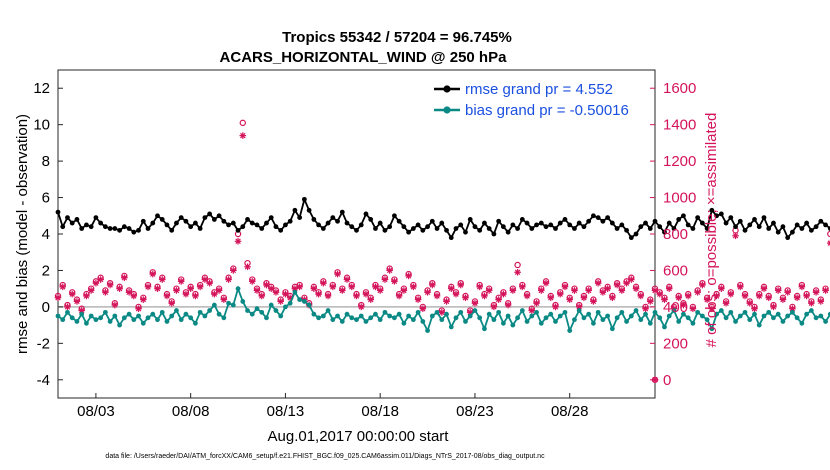 This screenshot has height=470, width=830. Describe the element at coordinates (359, 436) in the screenshot. I see `x-axis-label: Aug.01,2017 00:00:00 start` at that location.